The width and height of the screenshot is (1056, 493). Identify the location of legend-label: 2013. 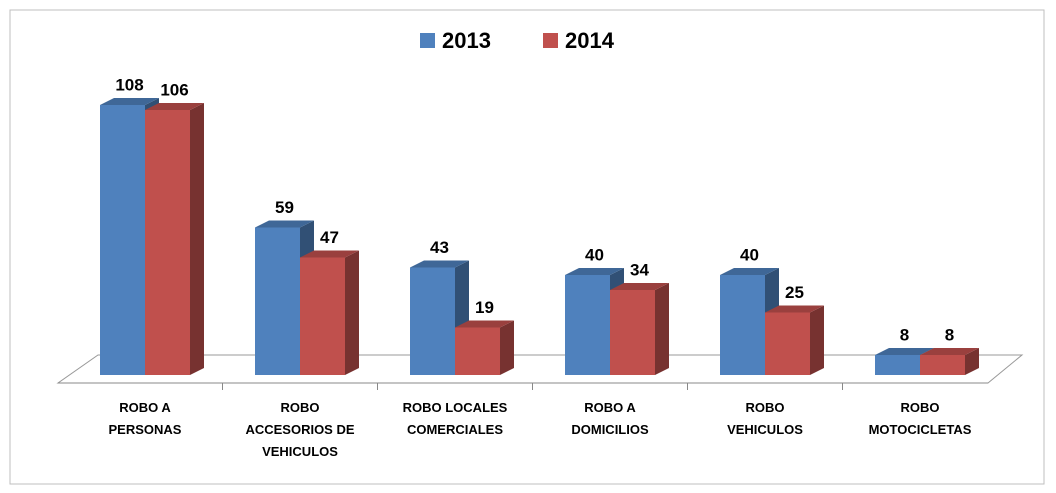
(466, 40).